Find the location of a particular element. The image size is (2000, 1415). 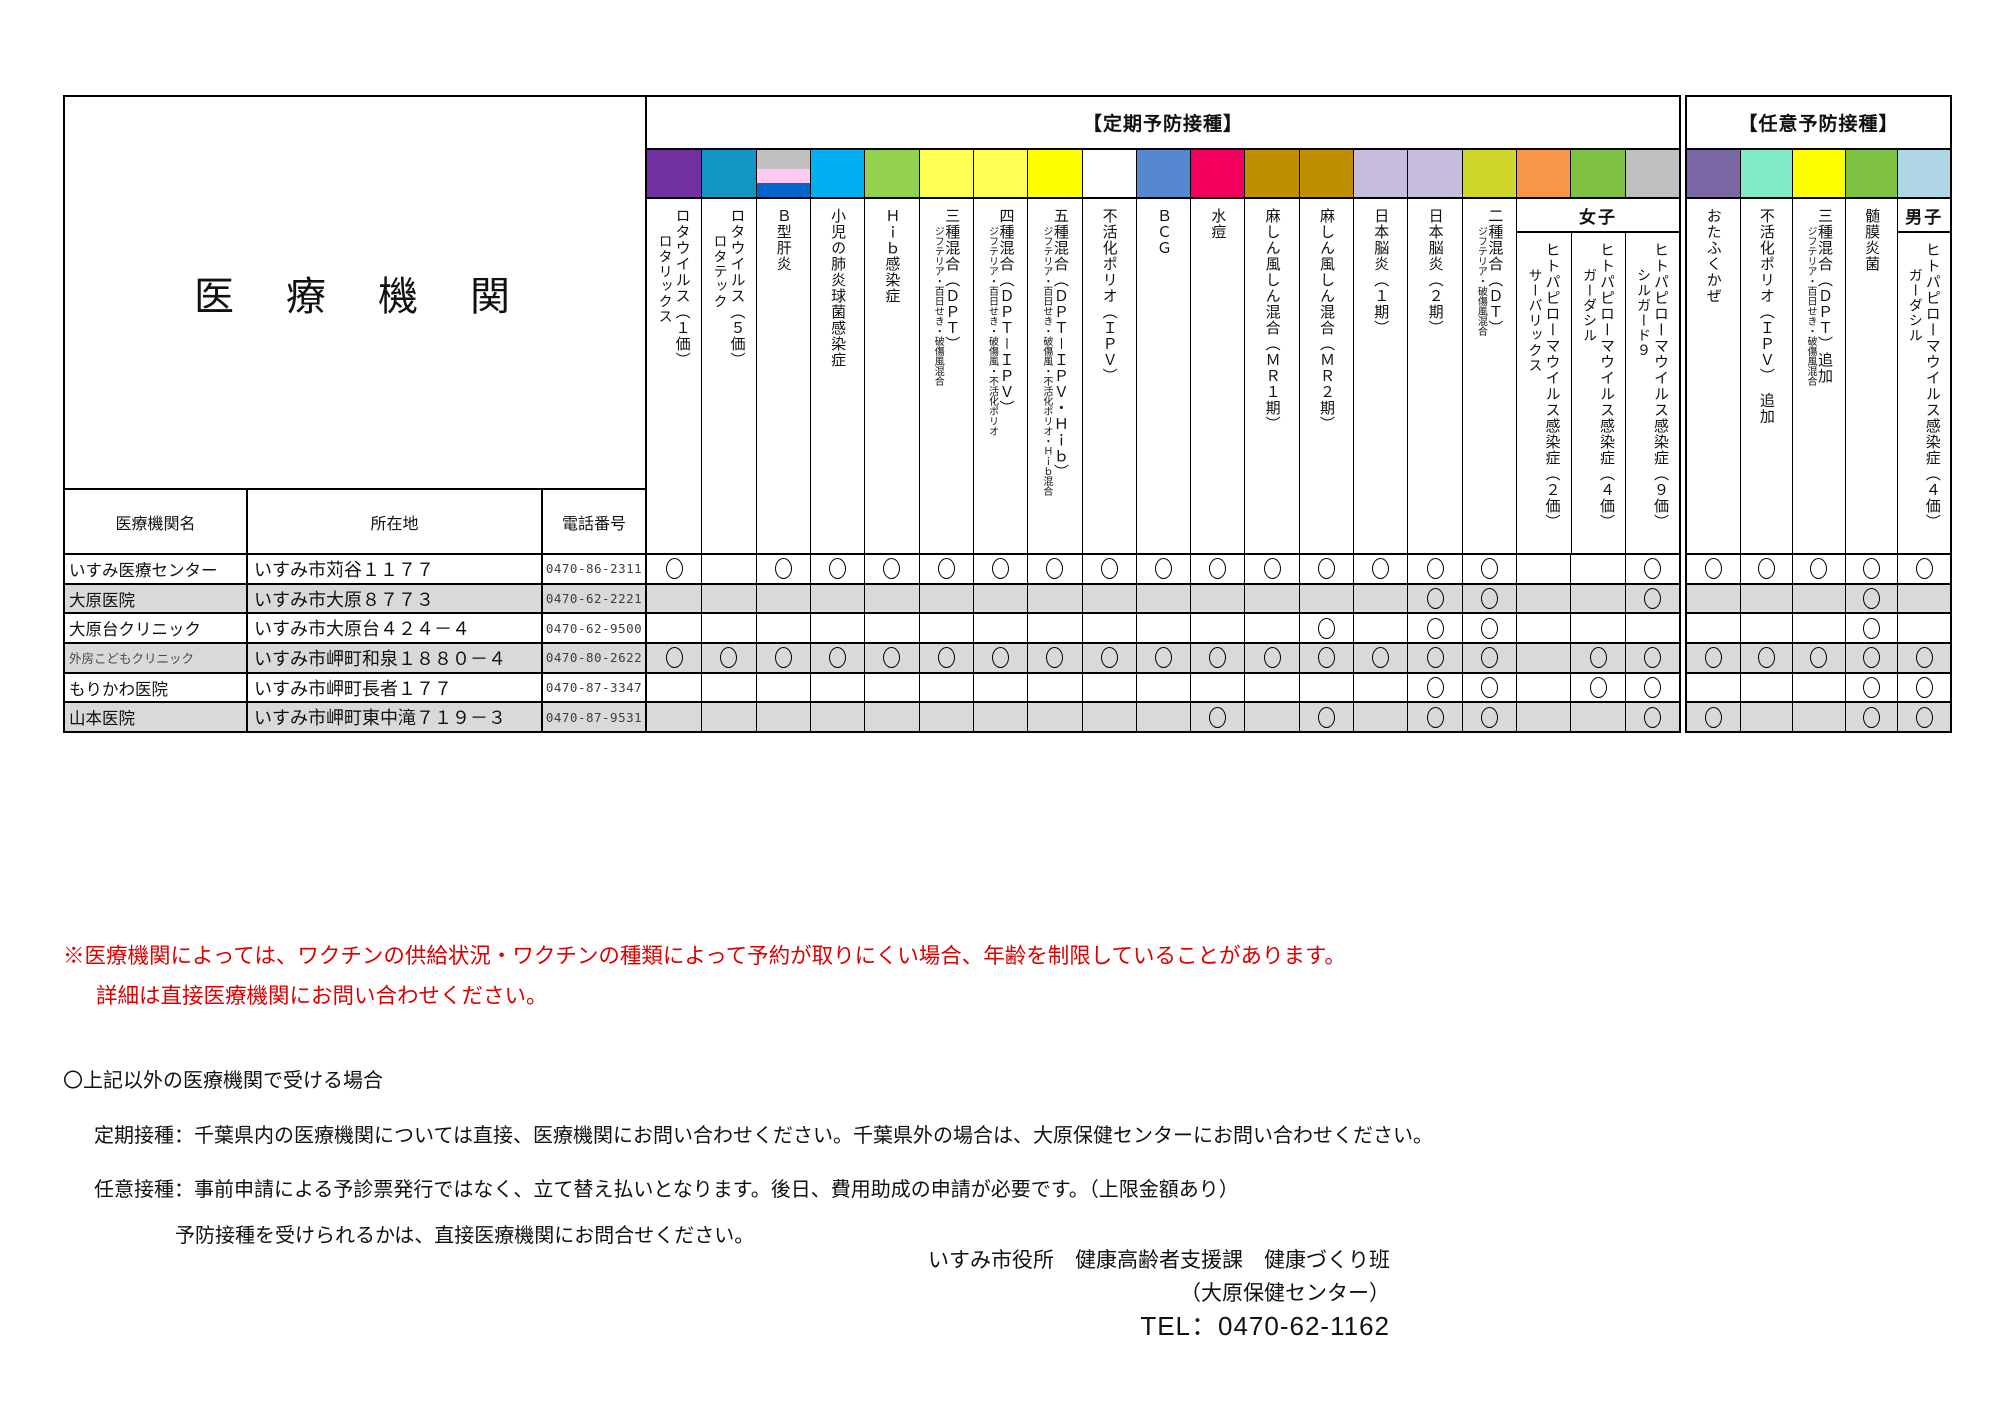

vaccine-color-swatch-bcg is located at coordinates (1163, 173).